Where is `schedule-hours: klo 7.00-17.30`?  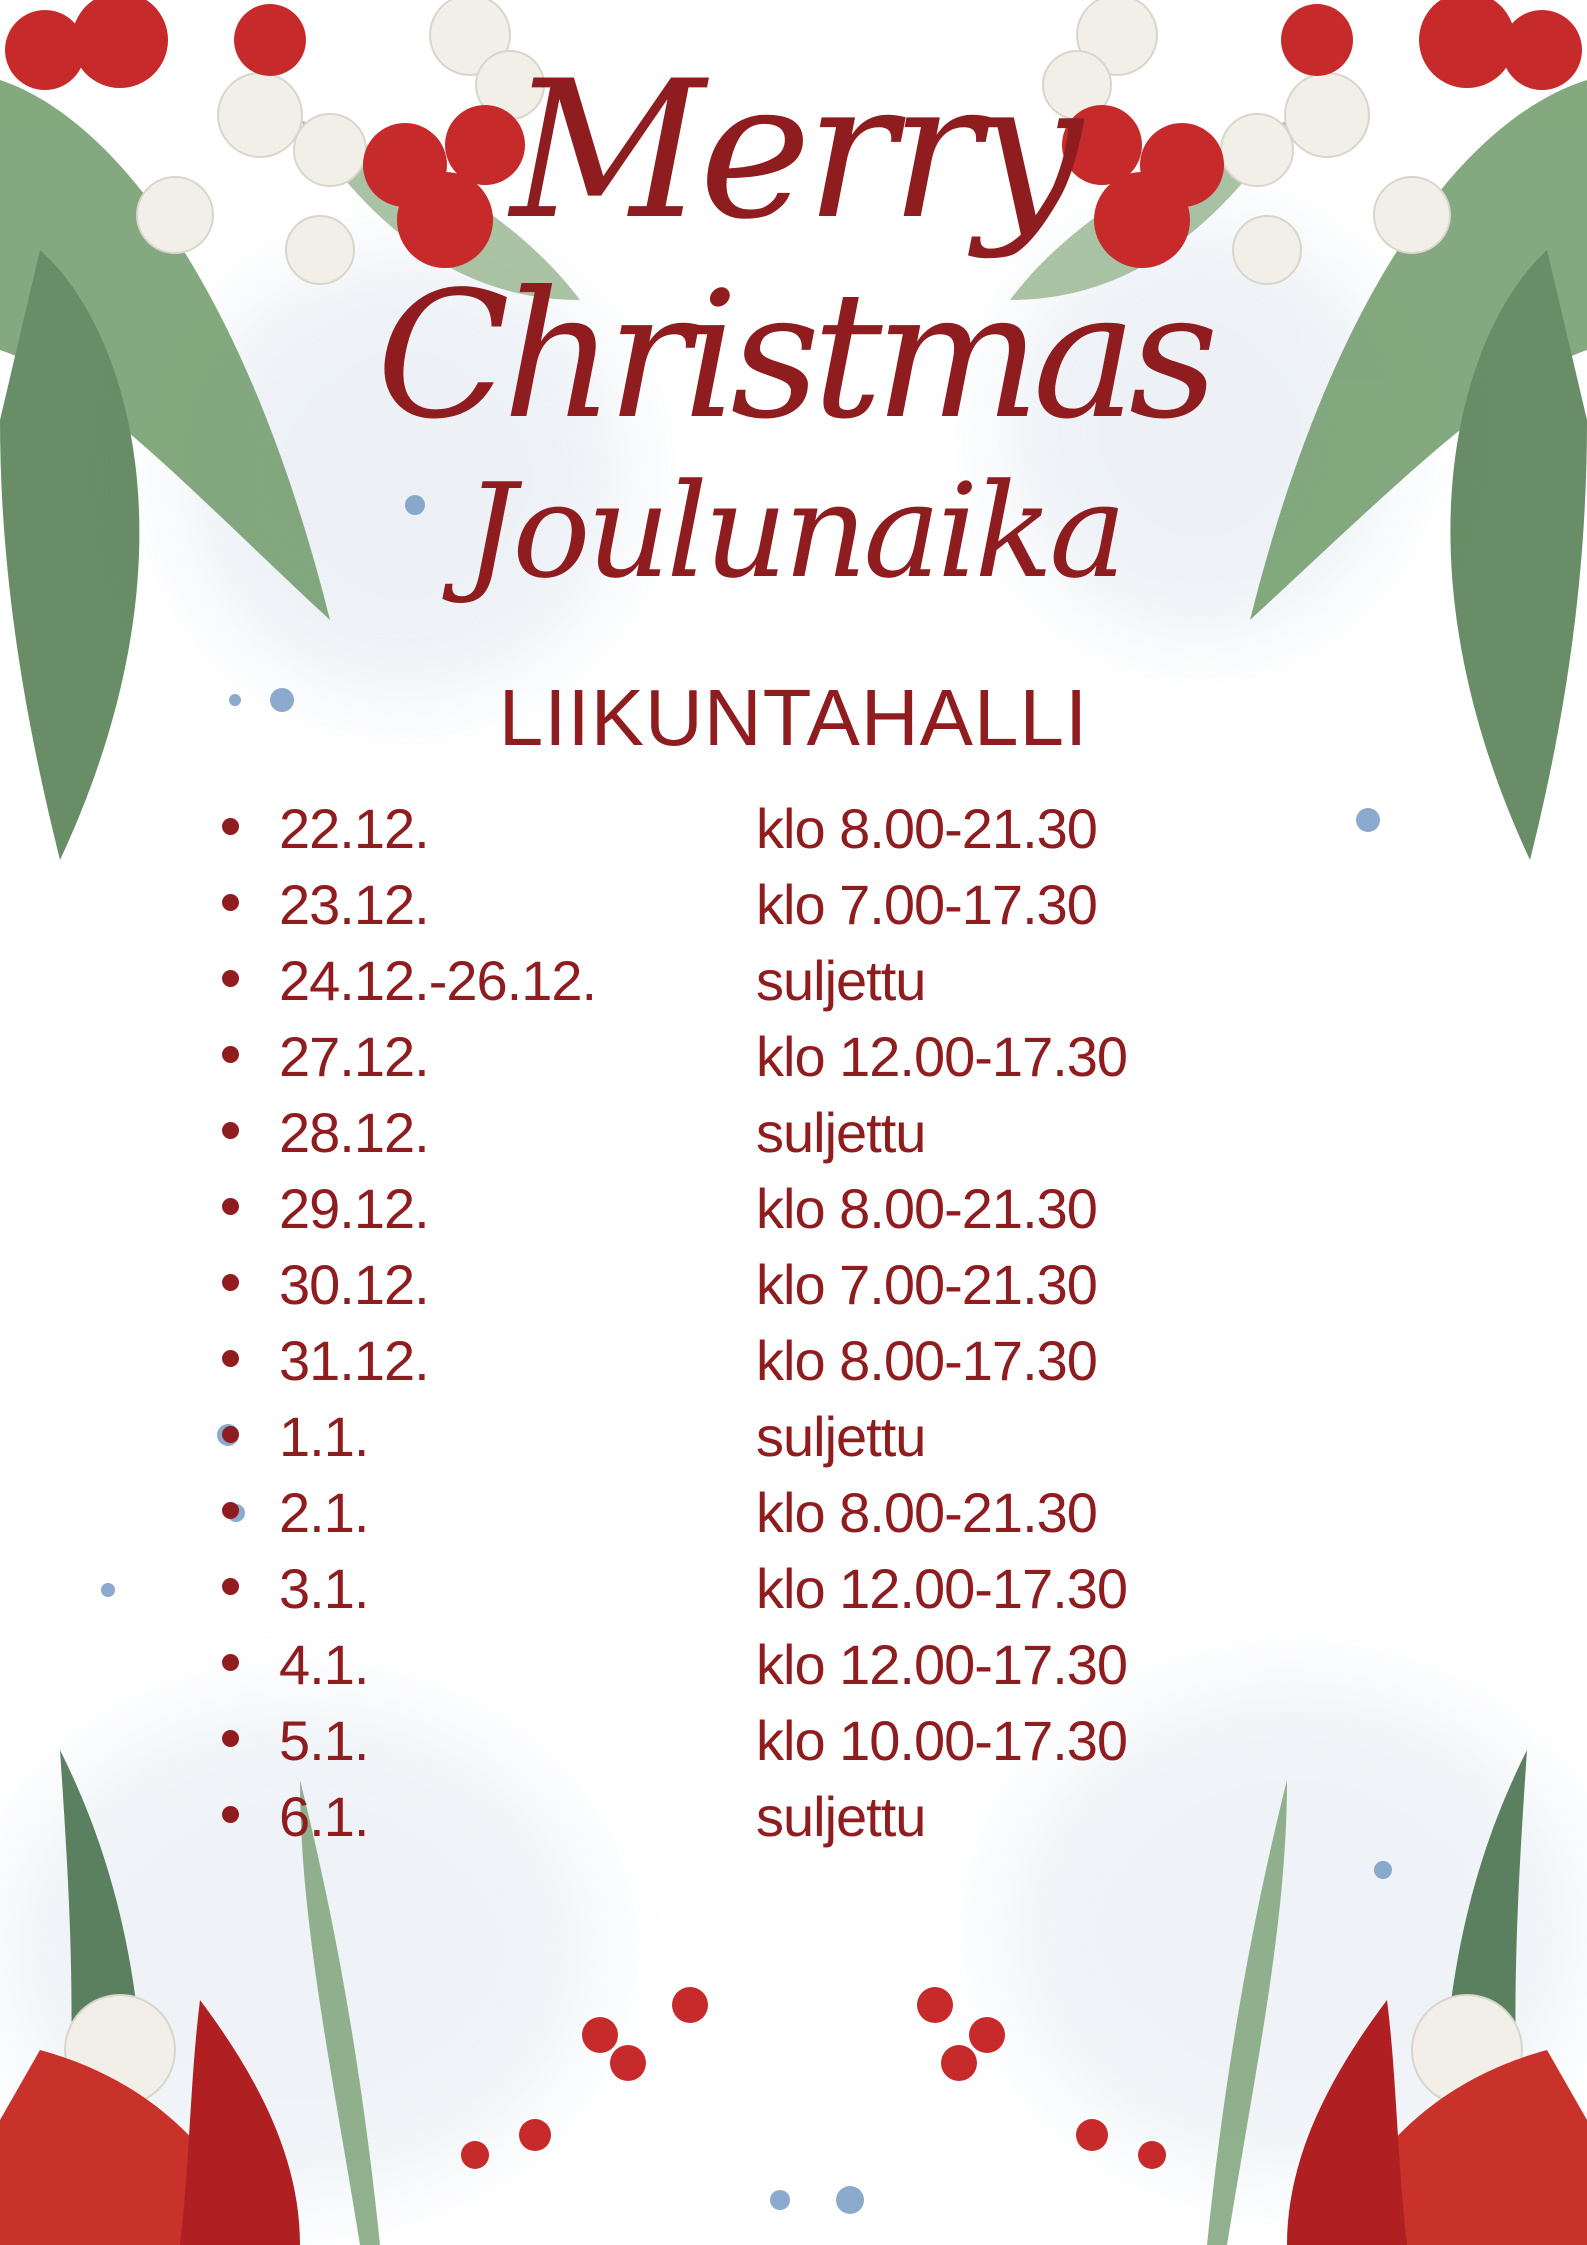 schedule-hours: klo 7.00-17.30 is located at coordinates (927, 904).